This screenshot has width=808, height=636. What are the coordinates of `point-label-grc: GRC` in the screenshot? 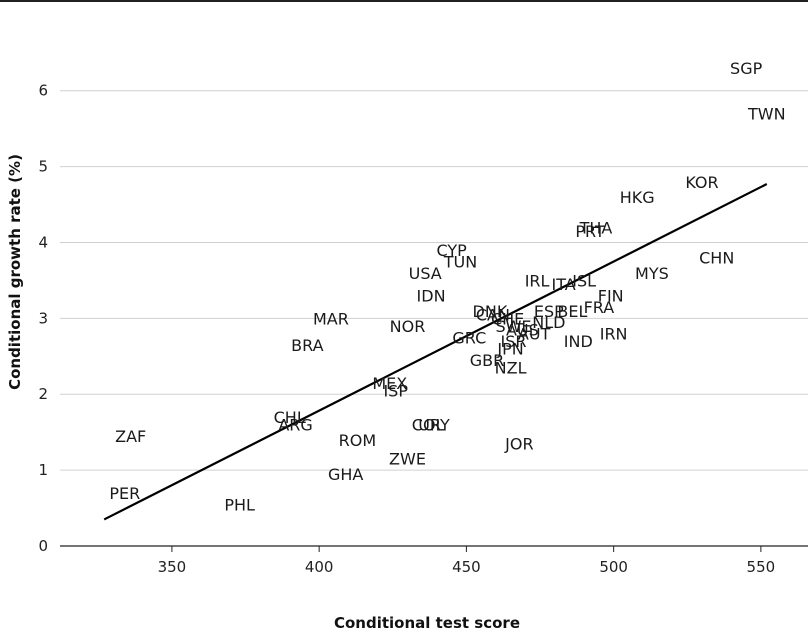 It's located at (469, 337).